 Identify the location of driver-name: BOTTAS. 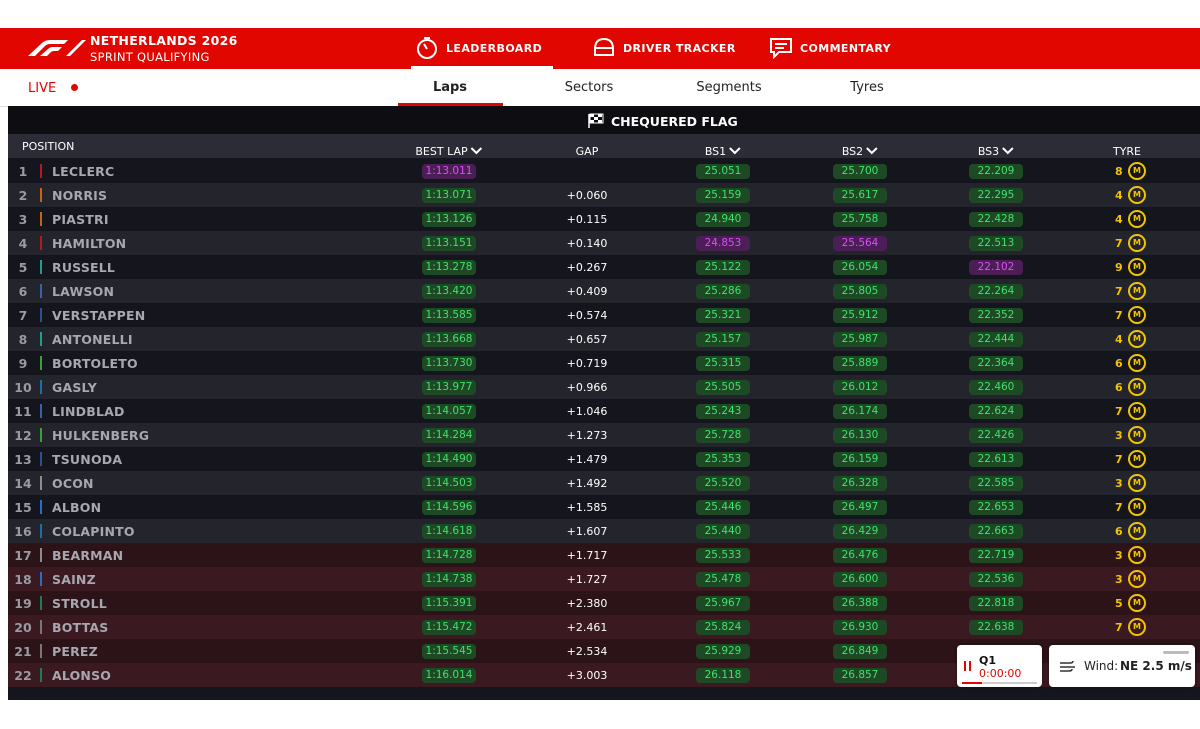
(80, 627).